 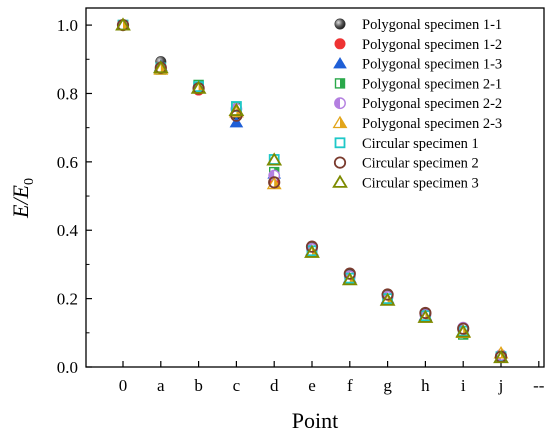 I want to click on y-tick-label: 0.4, so click(x=68, y=230).